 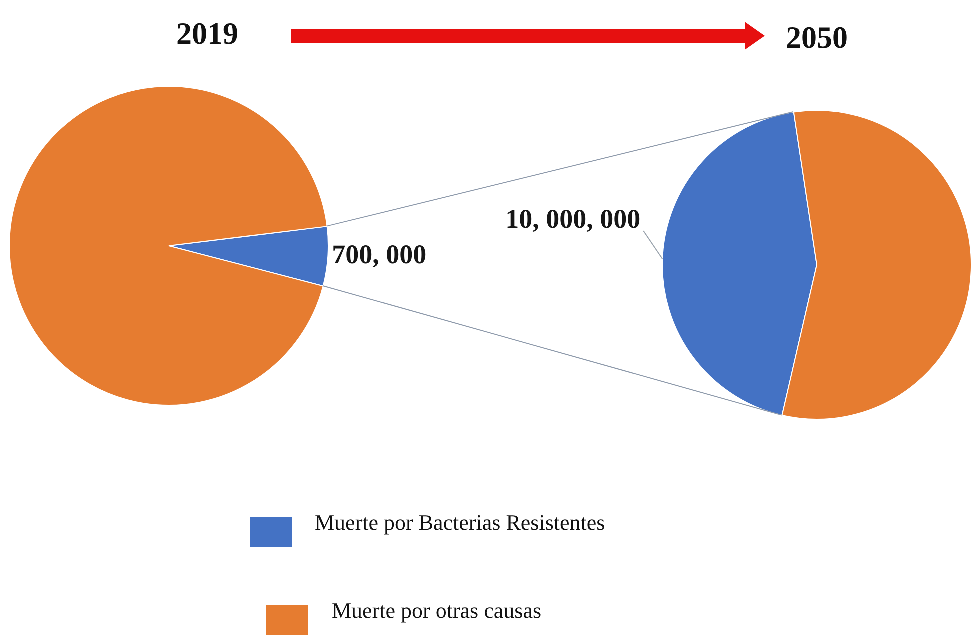 What do you see at coordinates (437, 610) in the screenshot?
I see `legend-label: Muerte por otras causas` at bounding box center [437, 610].